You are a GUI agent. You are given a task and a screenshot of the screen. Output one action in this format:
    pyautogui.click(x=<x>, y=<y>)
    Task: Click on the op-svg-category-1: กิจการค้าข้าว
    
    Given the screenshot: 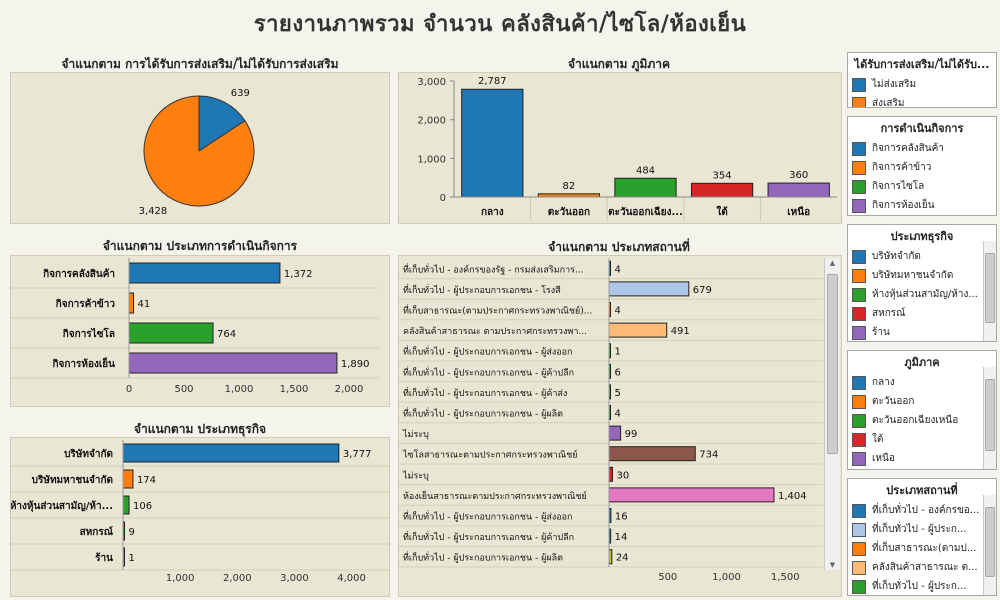 What is the action you would take?
    pyautogui.click(x=86, y=304)
    